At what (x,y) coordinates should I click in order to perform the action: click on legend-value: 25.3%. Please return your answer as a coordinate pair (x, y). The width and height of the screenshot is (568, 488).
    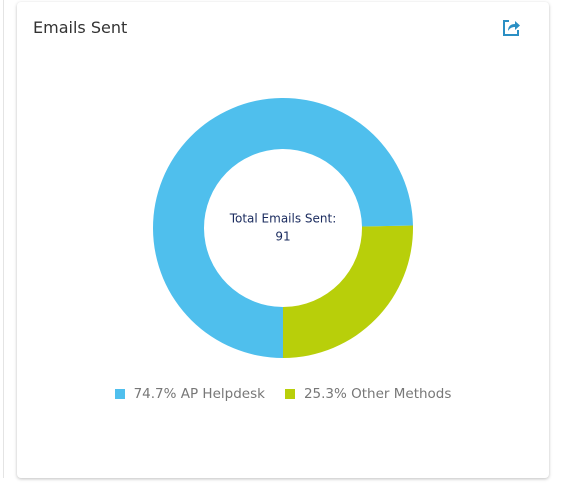
    Looking at the image, I should click on (325, 394).